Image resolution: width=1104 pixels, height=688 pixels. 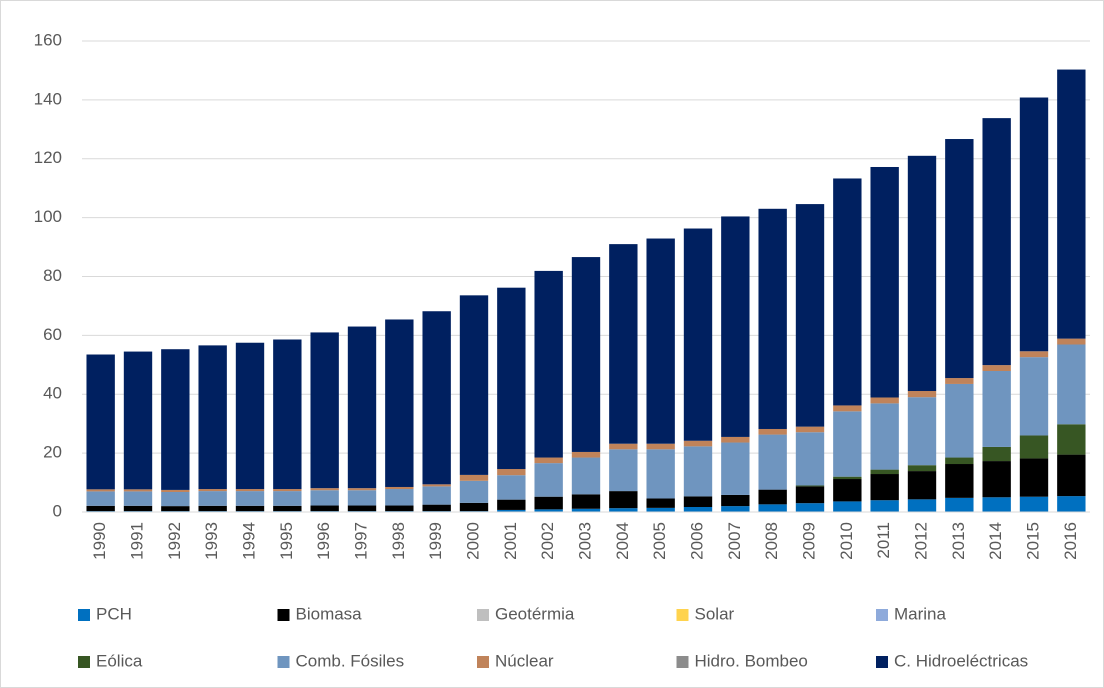 I want to click on x-tick-label: 2016, so click(x=1070, y=541).